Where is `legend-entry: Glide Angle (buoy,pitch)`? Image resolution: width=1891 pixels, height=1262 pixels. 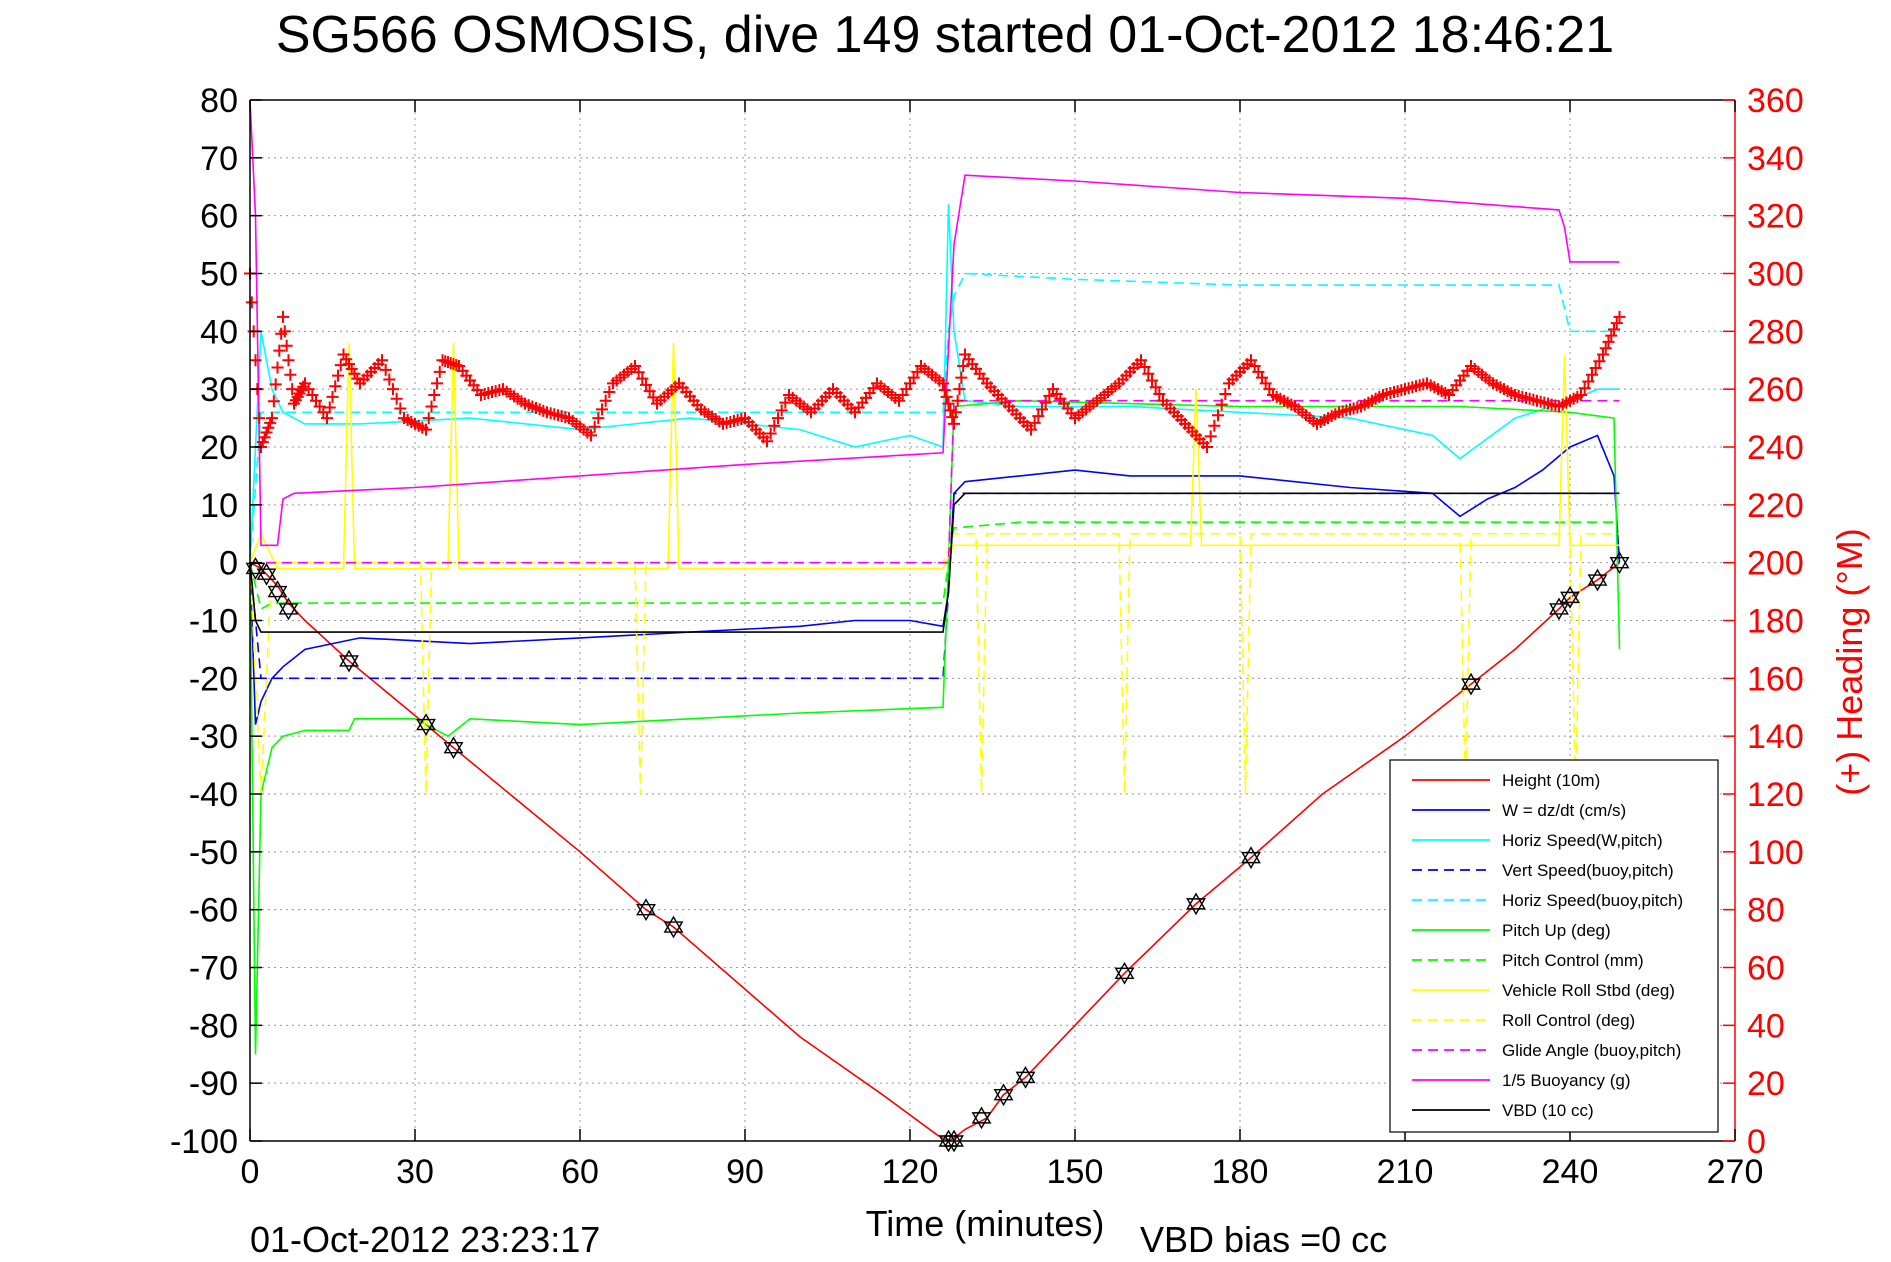 legend-entry: Glide Angle (buoy,pitch) is located at coordinates (1591, 1050).